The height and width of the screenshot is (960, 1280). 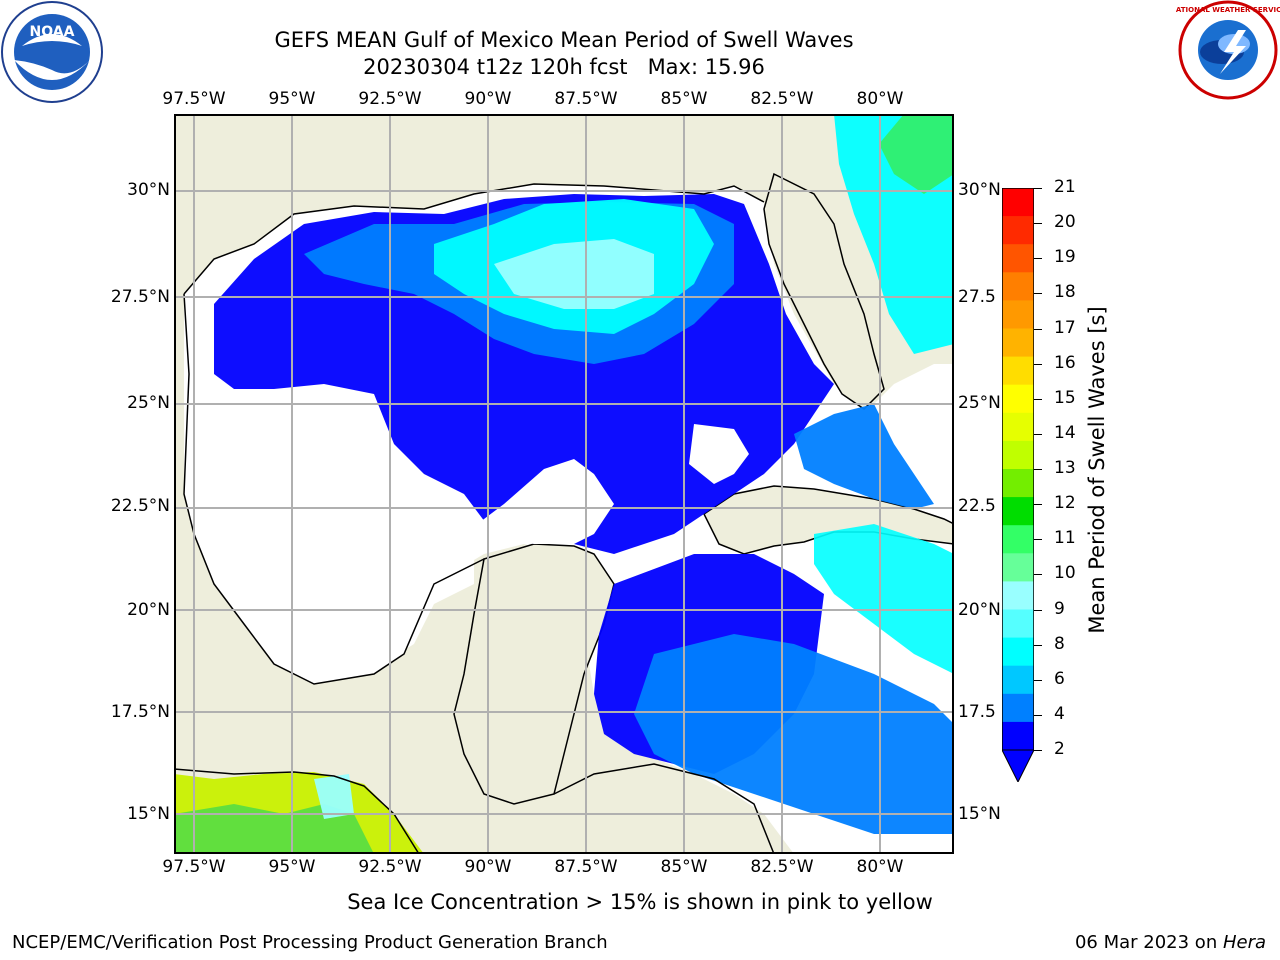 I want to click on colorbar-tick-label: 14, so click(x=1065, y=432).